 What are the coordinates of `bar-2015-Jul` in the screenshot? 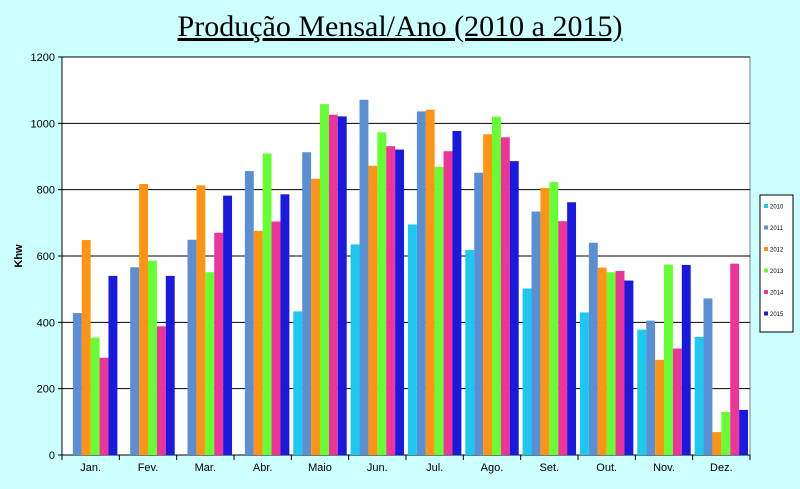 It's located at (457, 292).